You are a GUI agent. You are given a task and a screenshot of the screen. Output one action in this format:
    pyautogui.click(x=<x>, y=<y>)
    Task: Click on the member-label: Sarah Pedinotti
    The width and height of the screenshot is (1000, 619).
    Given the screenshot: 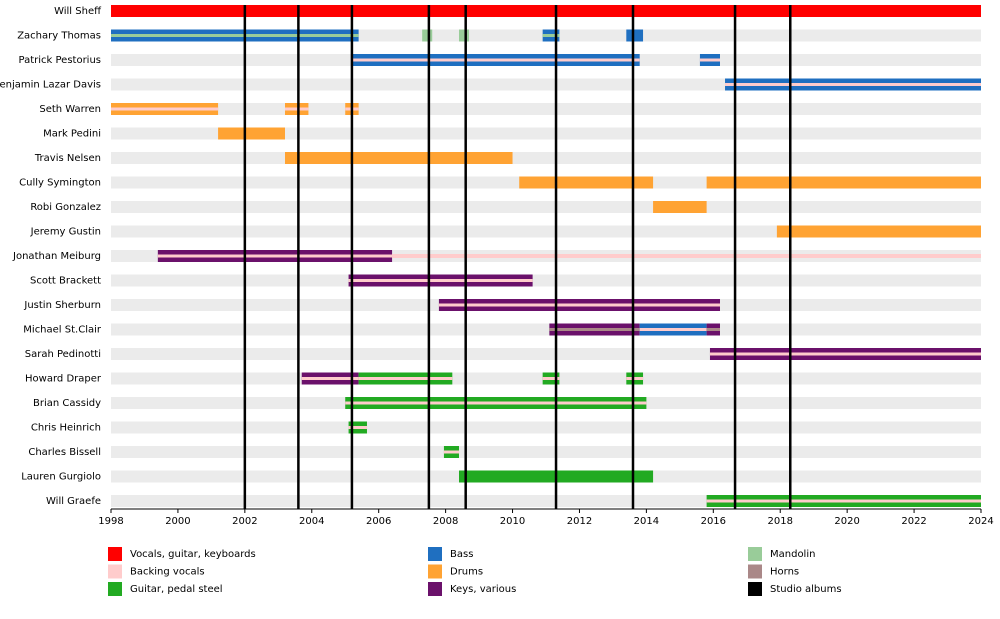 What is the action you would take?
    pyautogui.click(x=63, y=354)
    